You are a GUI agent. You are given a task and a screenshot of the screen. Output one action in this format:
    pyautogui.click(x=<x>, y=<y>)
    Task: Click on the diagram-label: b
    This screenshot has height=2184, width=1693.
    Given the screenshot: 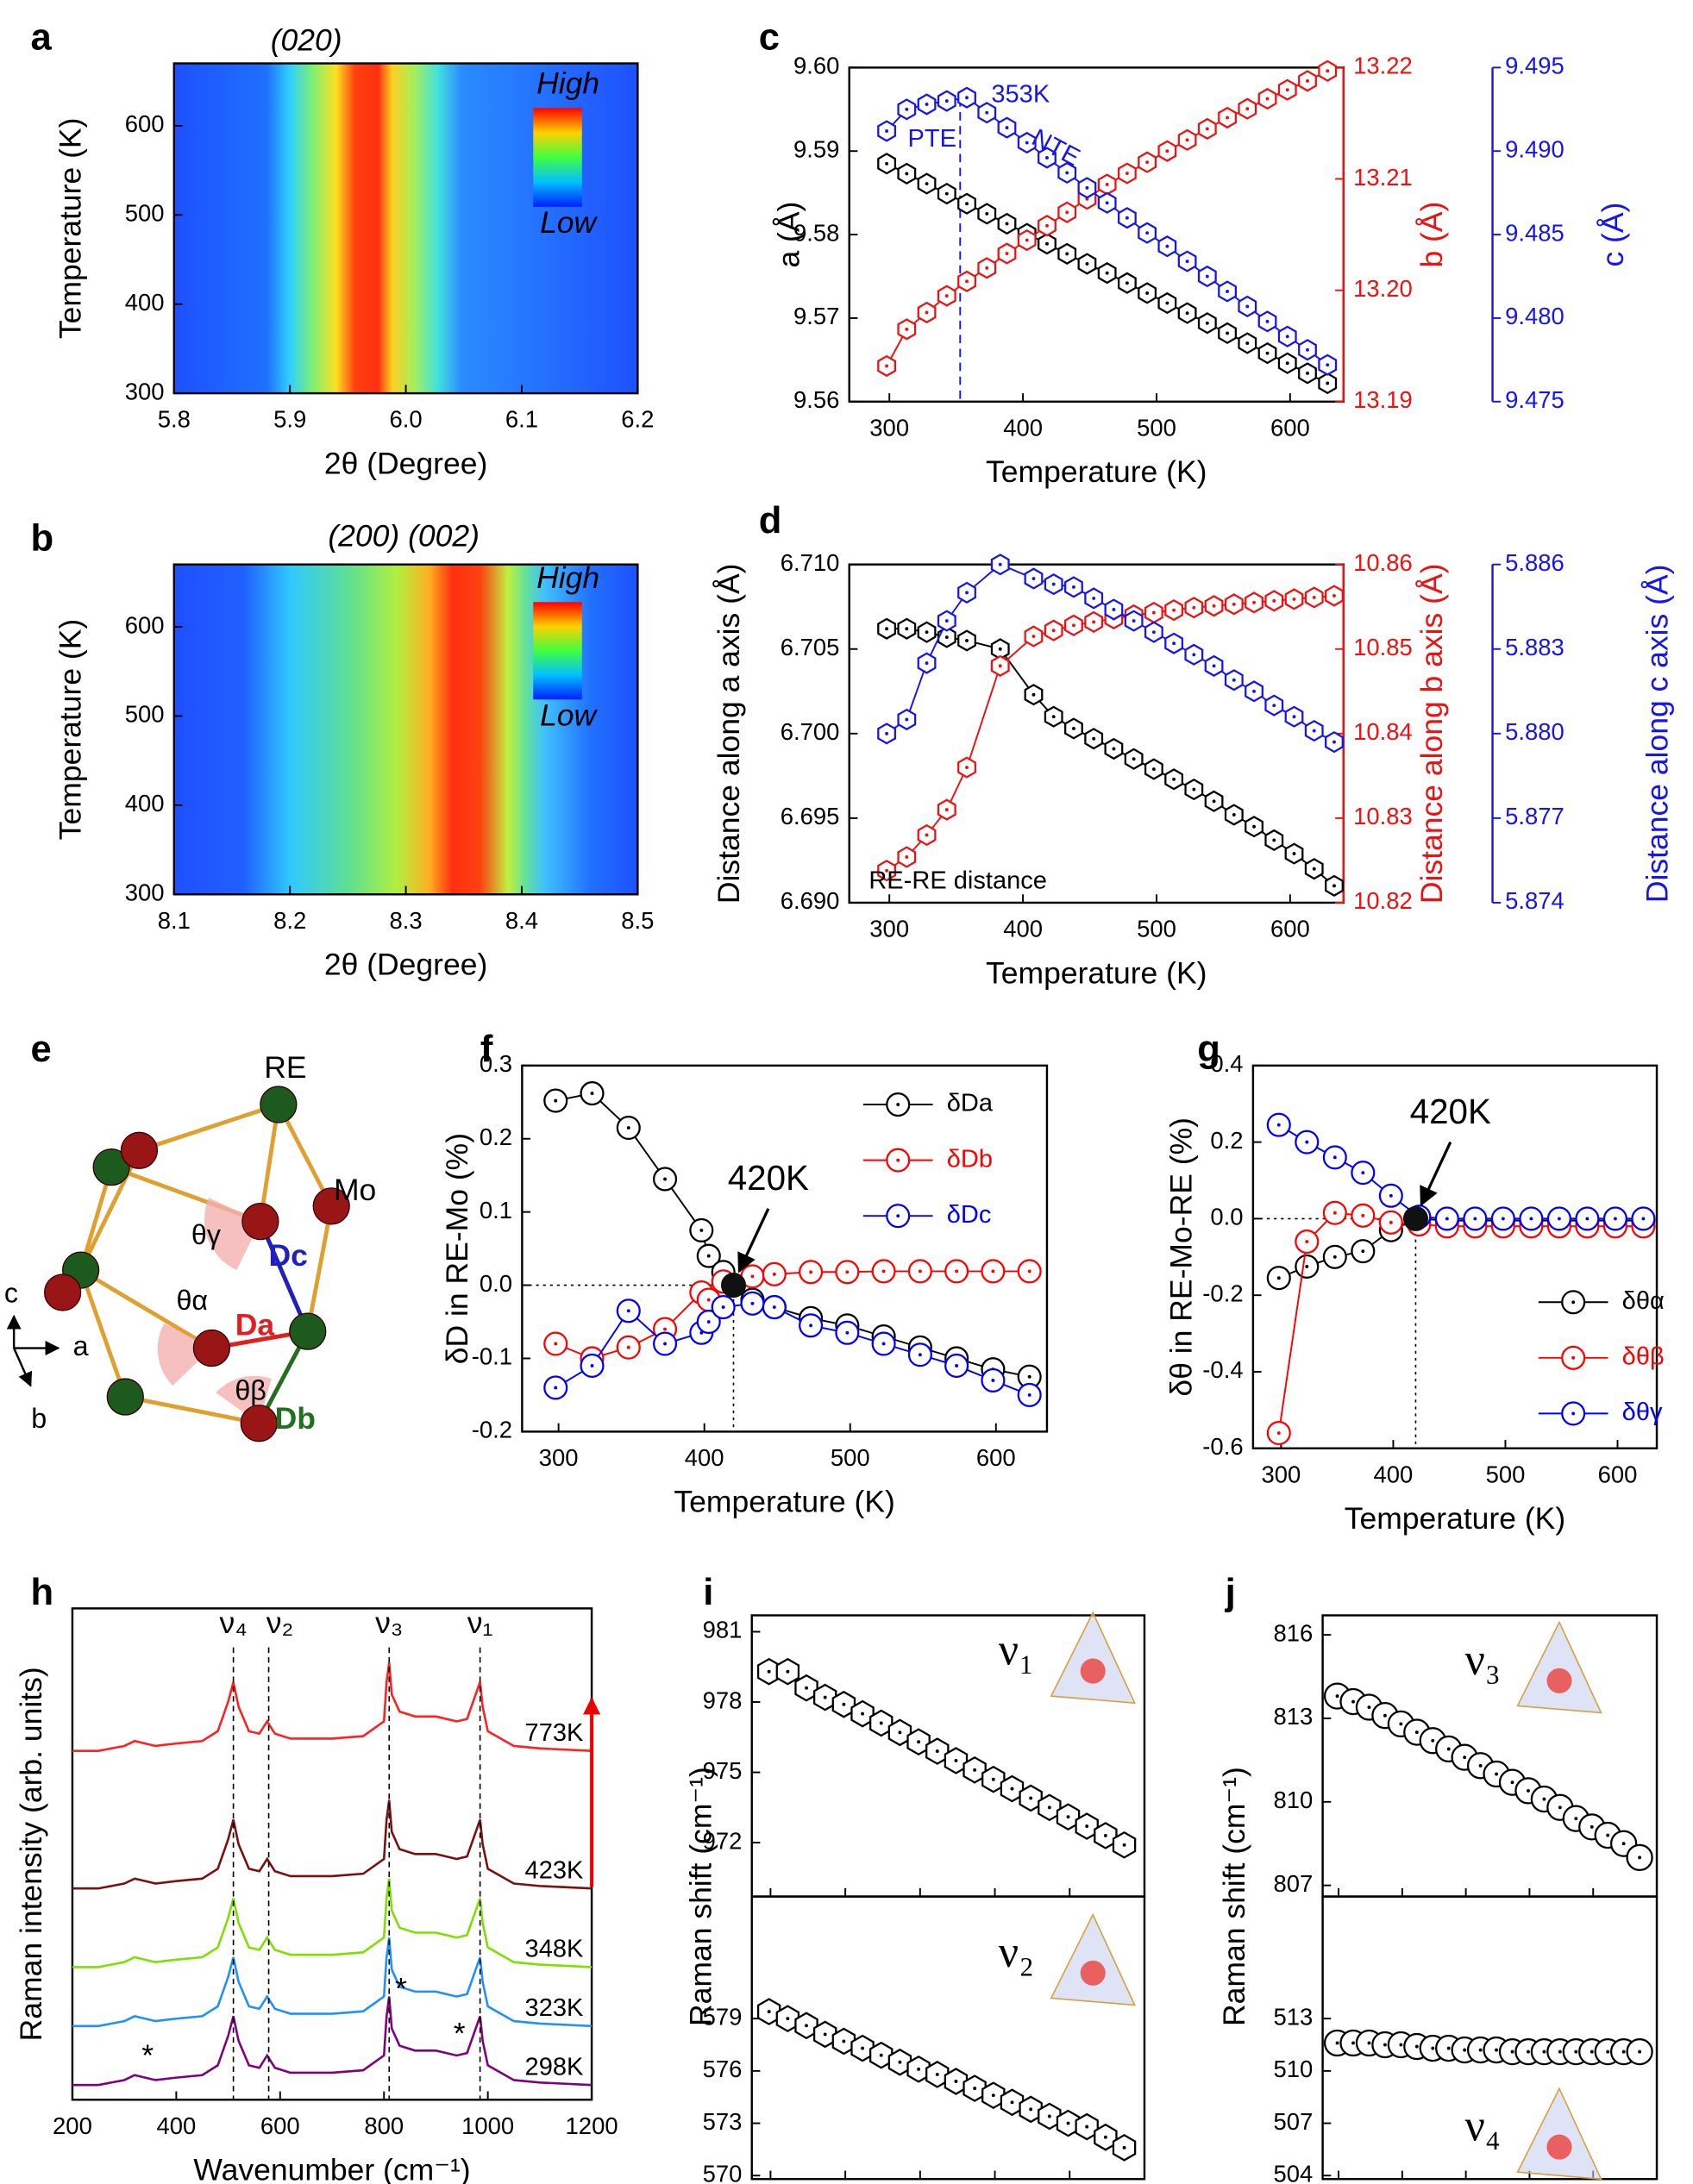 What is the action you would take?
    pyautogui.click(x=39, y=1419)
    